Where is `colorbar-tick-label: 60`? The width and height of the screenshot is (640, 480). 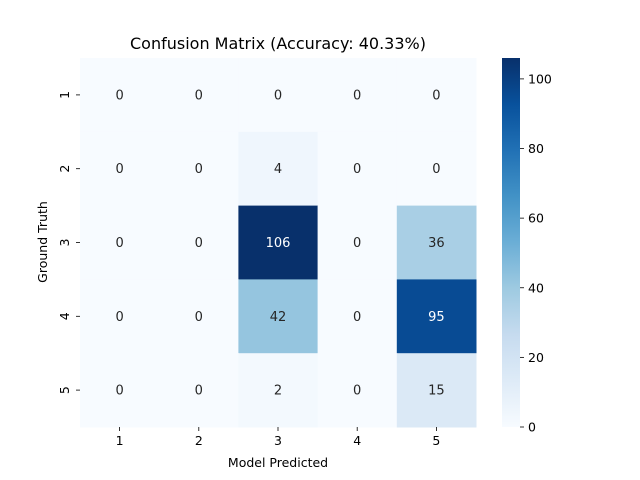
colorbar-tick-label: 60 is located at coordinates (536, 218).